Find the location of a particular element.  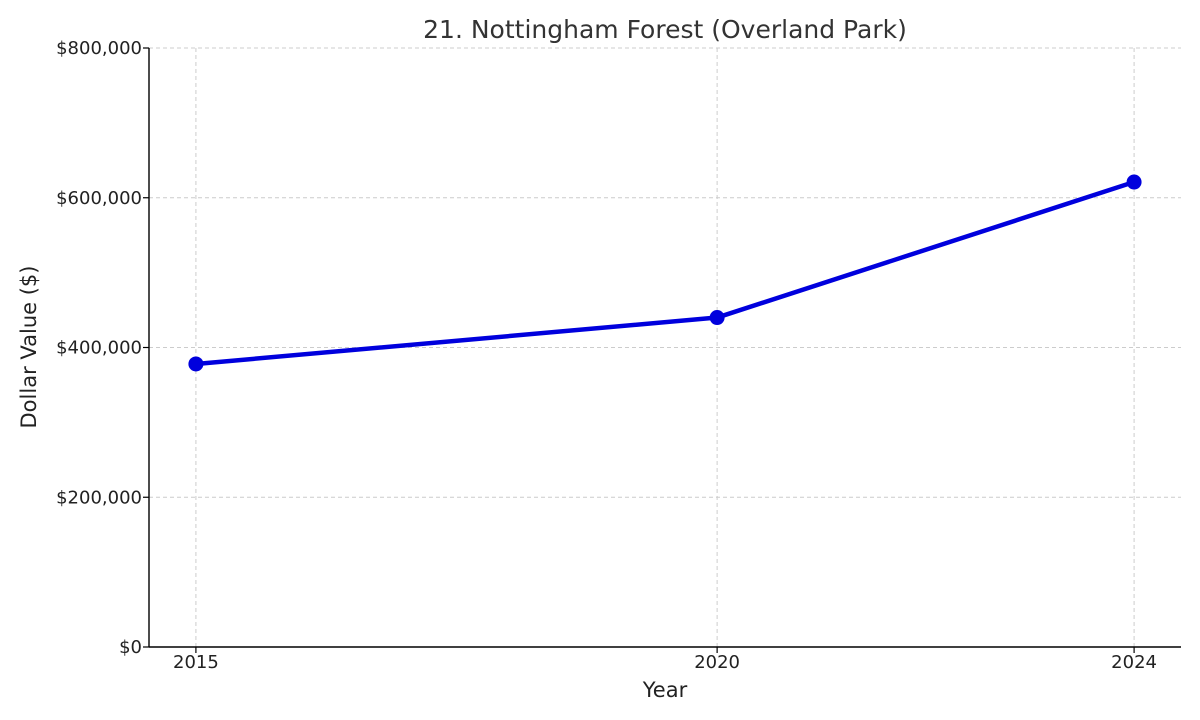

y-tick-label: $400,000 is located at coordinates (99, 348).